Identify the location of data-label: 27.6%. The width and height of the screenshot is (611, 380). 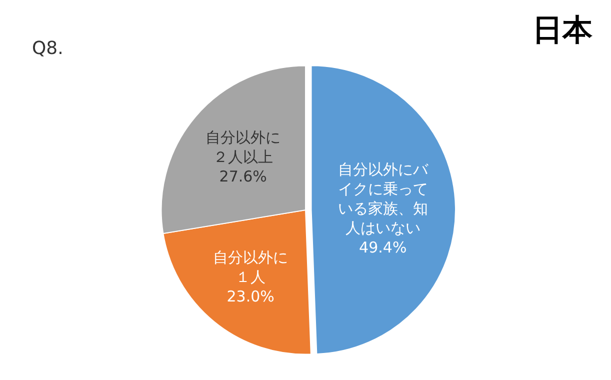
(243, 177).